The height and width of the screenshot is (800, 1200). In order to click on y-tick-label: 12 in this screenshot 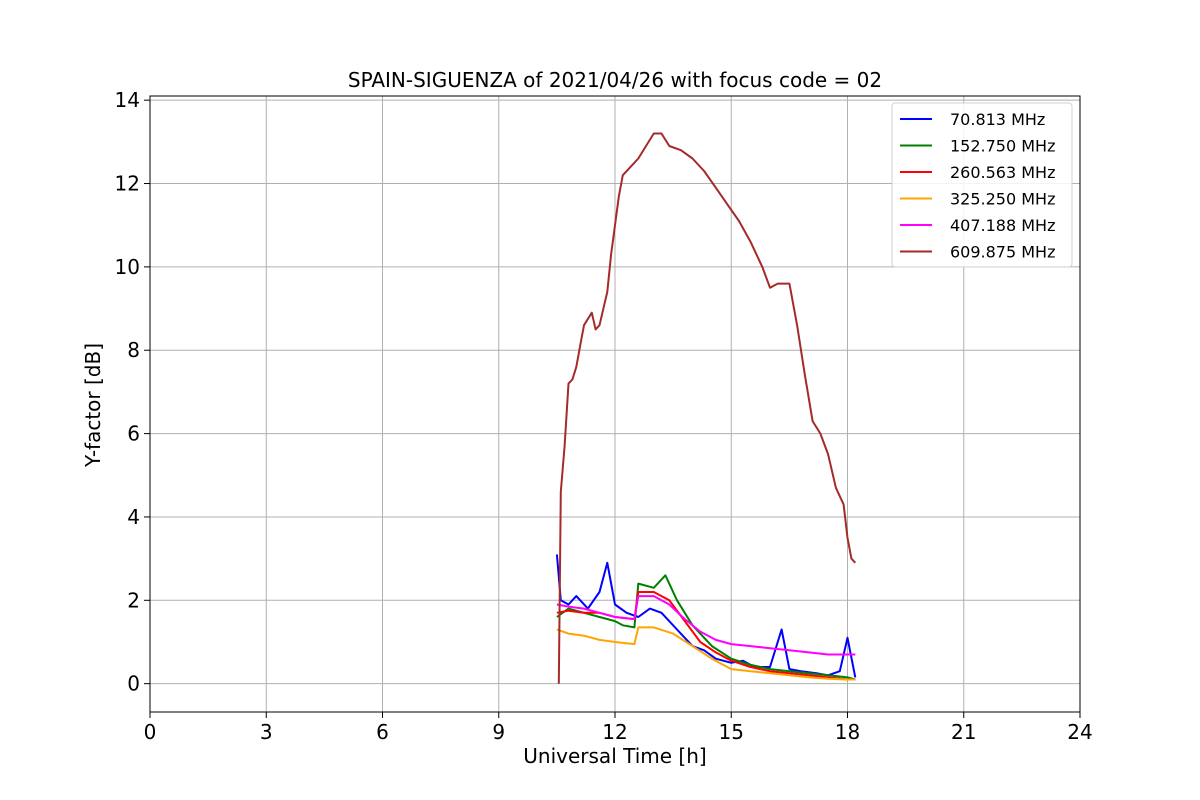, I will do `click(127, 184)`.